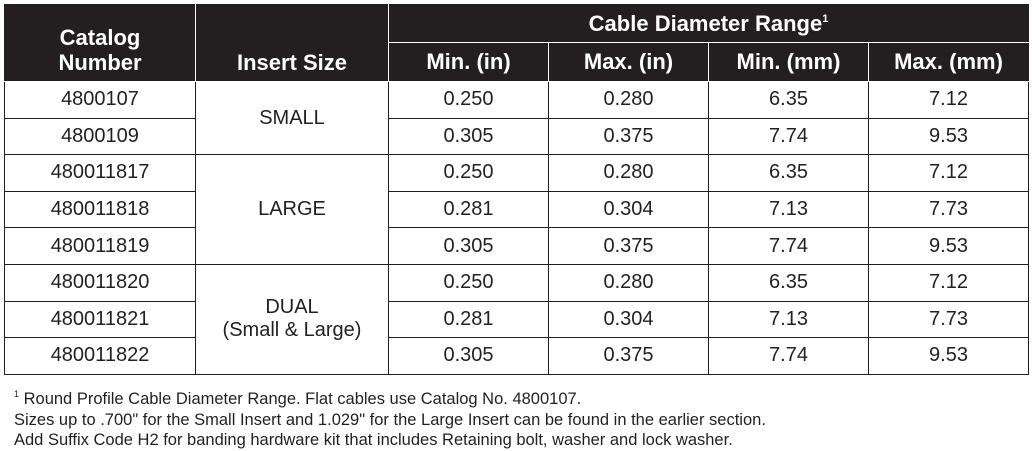 The width and height of the screenshot is (1032, 451). I want to click on header-cable-diameter-range: Cable Diameter Range1, so click(708, 23).